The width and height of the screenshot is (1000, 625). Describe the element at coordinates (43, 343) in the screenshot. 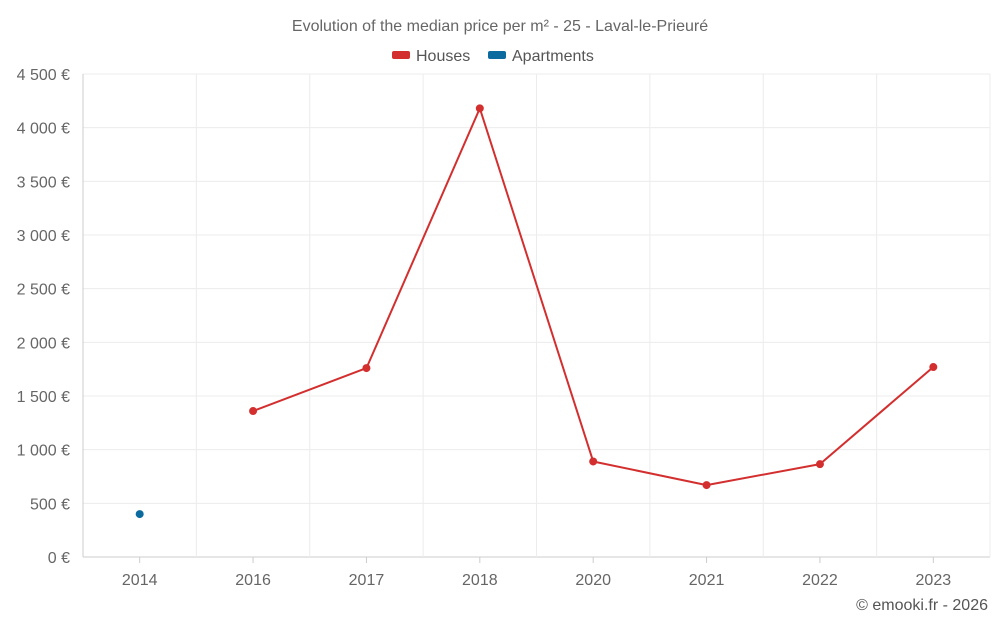

I see `y-tick-label: 2 000 €` at that location.